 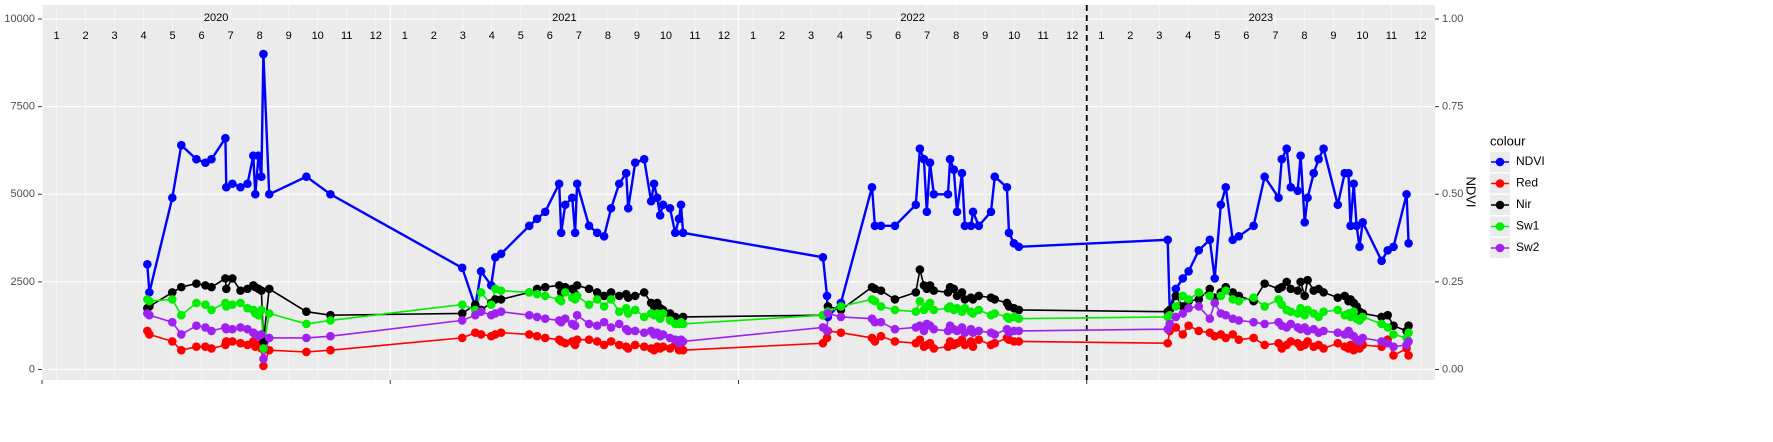 I want to click on x-tick-label: 10, so click(x=1362, y=36).